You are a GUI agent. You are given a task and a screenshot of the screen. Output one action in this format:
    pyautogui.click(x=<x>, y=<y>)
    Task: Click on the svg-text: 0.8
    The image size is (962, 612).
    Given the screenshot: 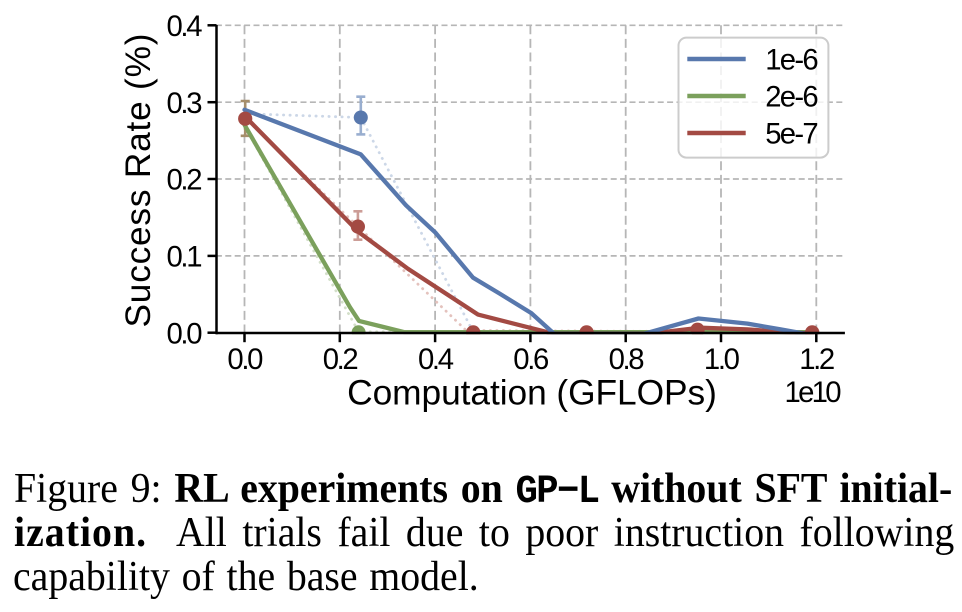 What is the action you would take?
    pyautogui.click(x=627, y=359)
    